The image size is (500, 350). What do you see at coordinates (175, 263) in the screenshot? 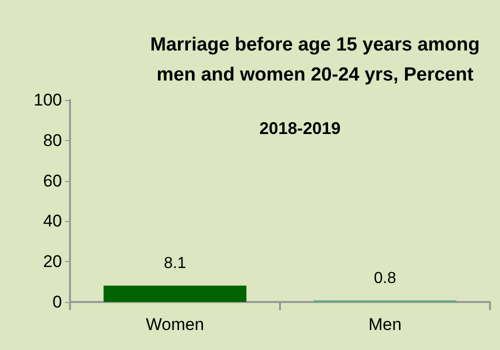
I see `data-label: 8.1` at bounding box center [175, 263].